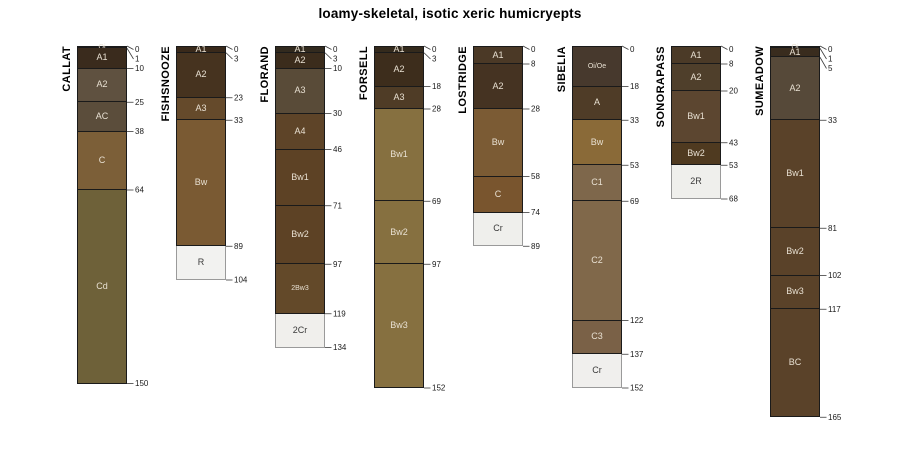  What do you see at coordinates (436, 86) in the screenshot?
I see `depth-label: 18` at bounding box center [436, 86].